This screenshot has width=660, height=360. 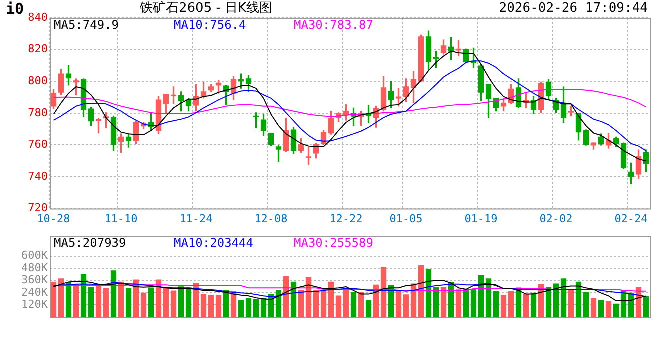 What do you see at coordinates (15, 9) in the screenshot?
I see `chart-subtitle: i0` at bounding box center [15, 9].